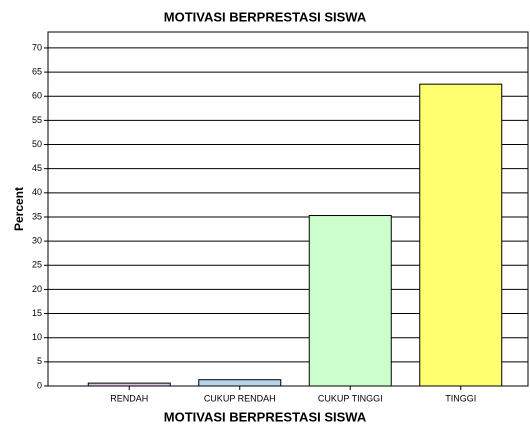  I want to click on y-tick-label: 60, so click(37, 96).